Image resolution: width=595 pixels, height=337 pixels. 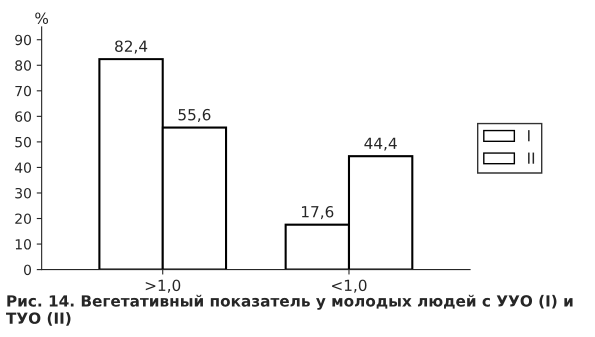 I want to click on legend-label: I, so click(x=529, y=136).